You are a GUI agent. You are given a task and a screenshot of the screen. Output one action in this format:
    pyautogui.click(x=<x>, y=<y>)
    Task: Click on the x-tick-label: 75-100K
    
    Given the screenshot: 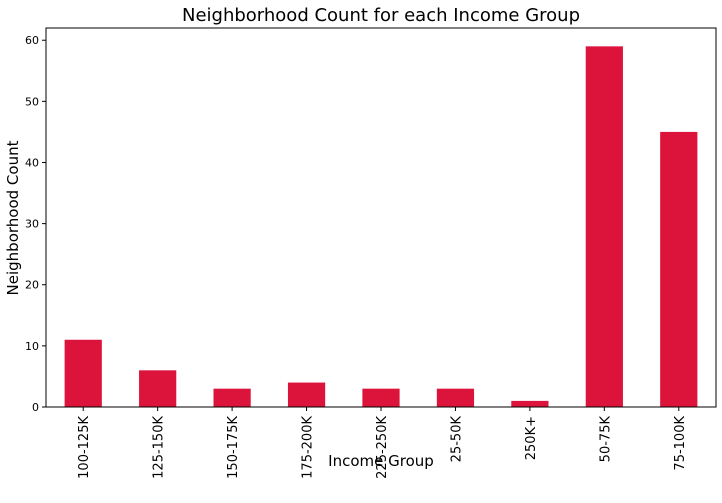 What is the action you would take?
    pyautogui.click(x=680, y=443)
    